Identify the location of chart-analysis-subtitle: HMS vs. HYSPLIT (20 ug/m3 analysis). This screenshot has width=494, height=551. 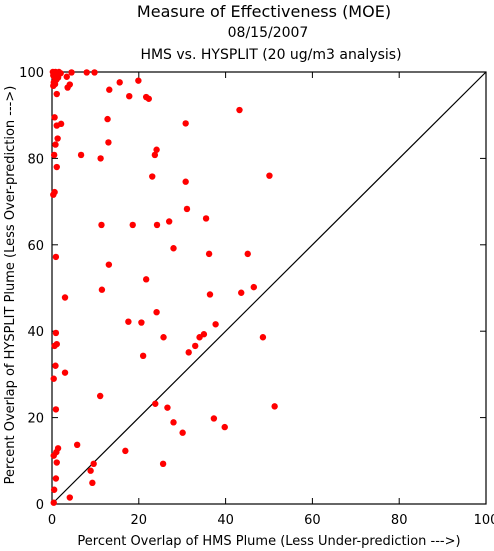
(270, 55).